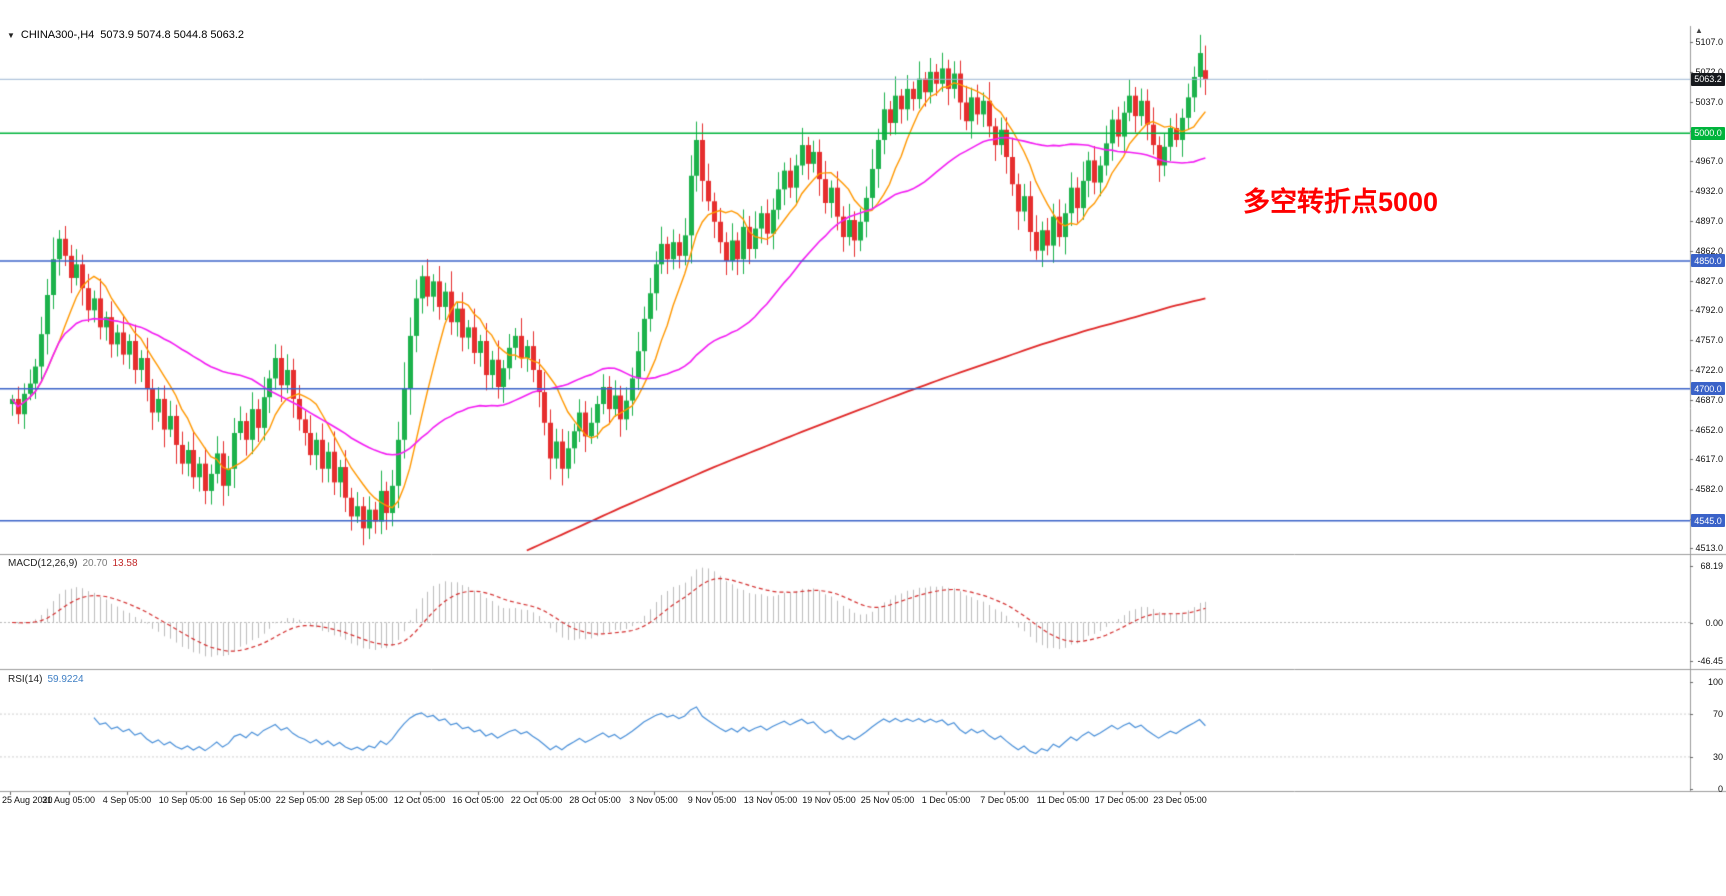  I want to click on chart-text-annotation: 多空转折点5000, so click(1341, 202).